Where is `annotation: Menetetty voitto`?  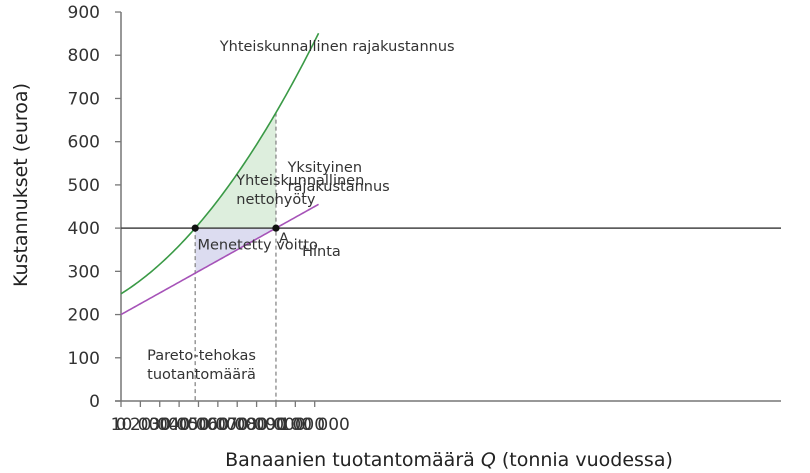
annotation: Menetetty voitto is located at coordinates (258, 246).